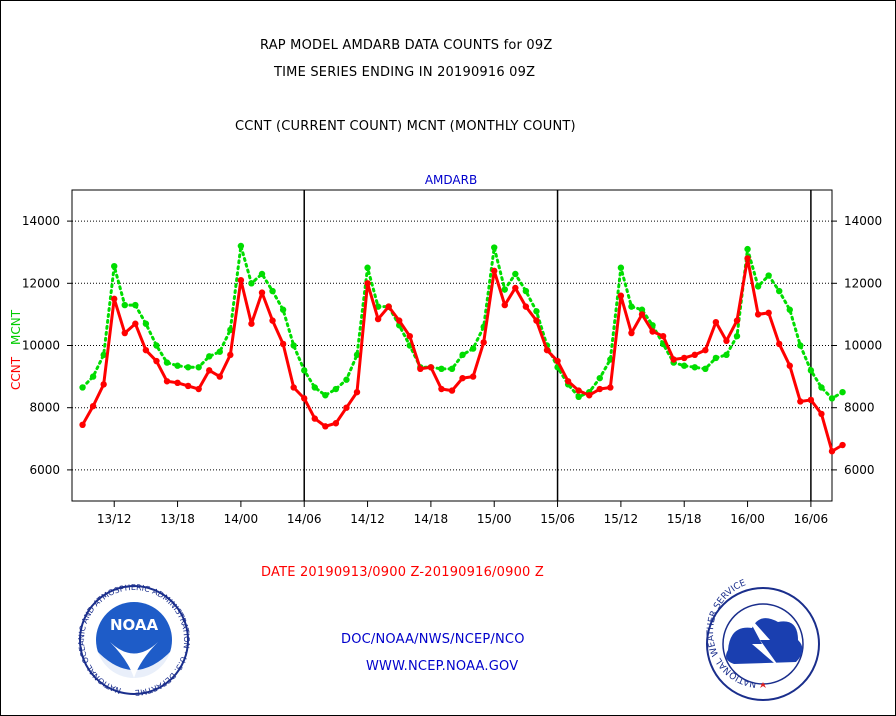 Image resolution: width=896 pixels, height=716 pixels. What do you see at coordinates (747, 519) in the screenshot?
I see `x-tick-label: 16/00` at bounding box center [747, 519].